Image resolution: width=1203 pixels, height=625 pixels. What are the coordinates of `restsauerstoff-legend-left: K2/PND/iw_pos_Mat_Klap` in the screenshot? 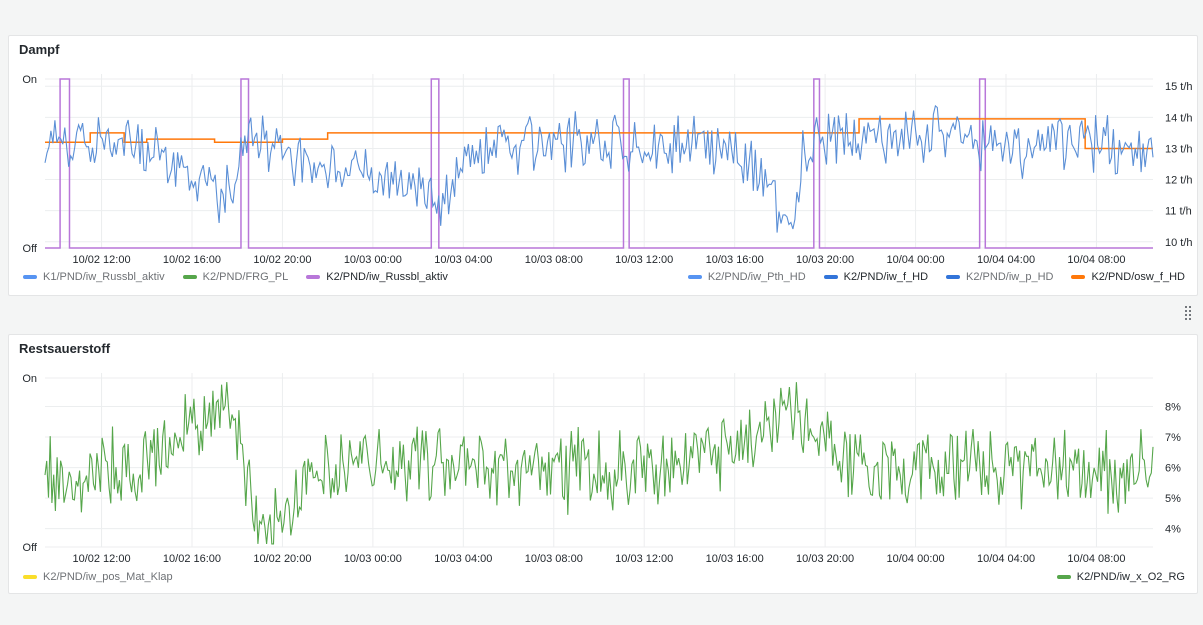 It's located at (98, 577).